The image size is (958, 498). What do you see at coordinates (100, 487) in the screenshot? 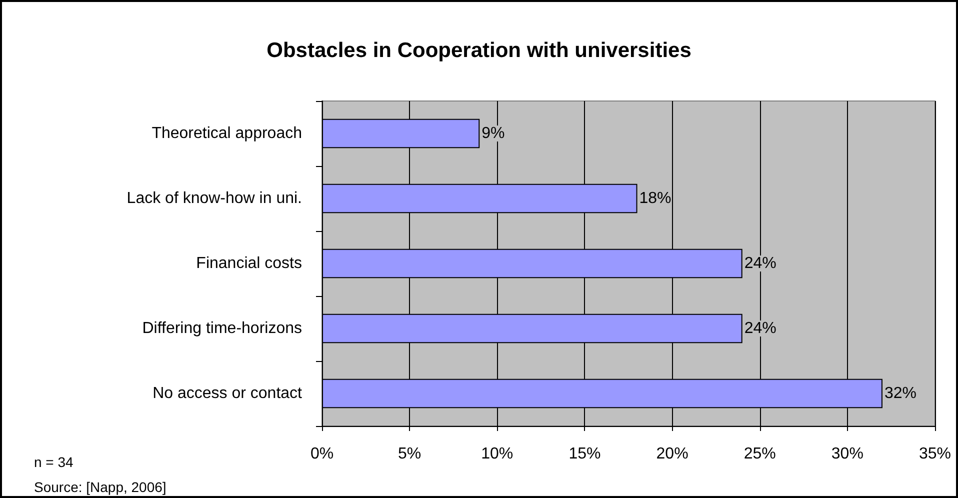
I see `source-note: Source: [Napp, 2006]` at bounding box center [100, 487].